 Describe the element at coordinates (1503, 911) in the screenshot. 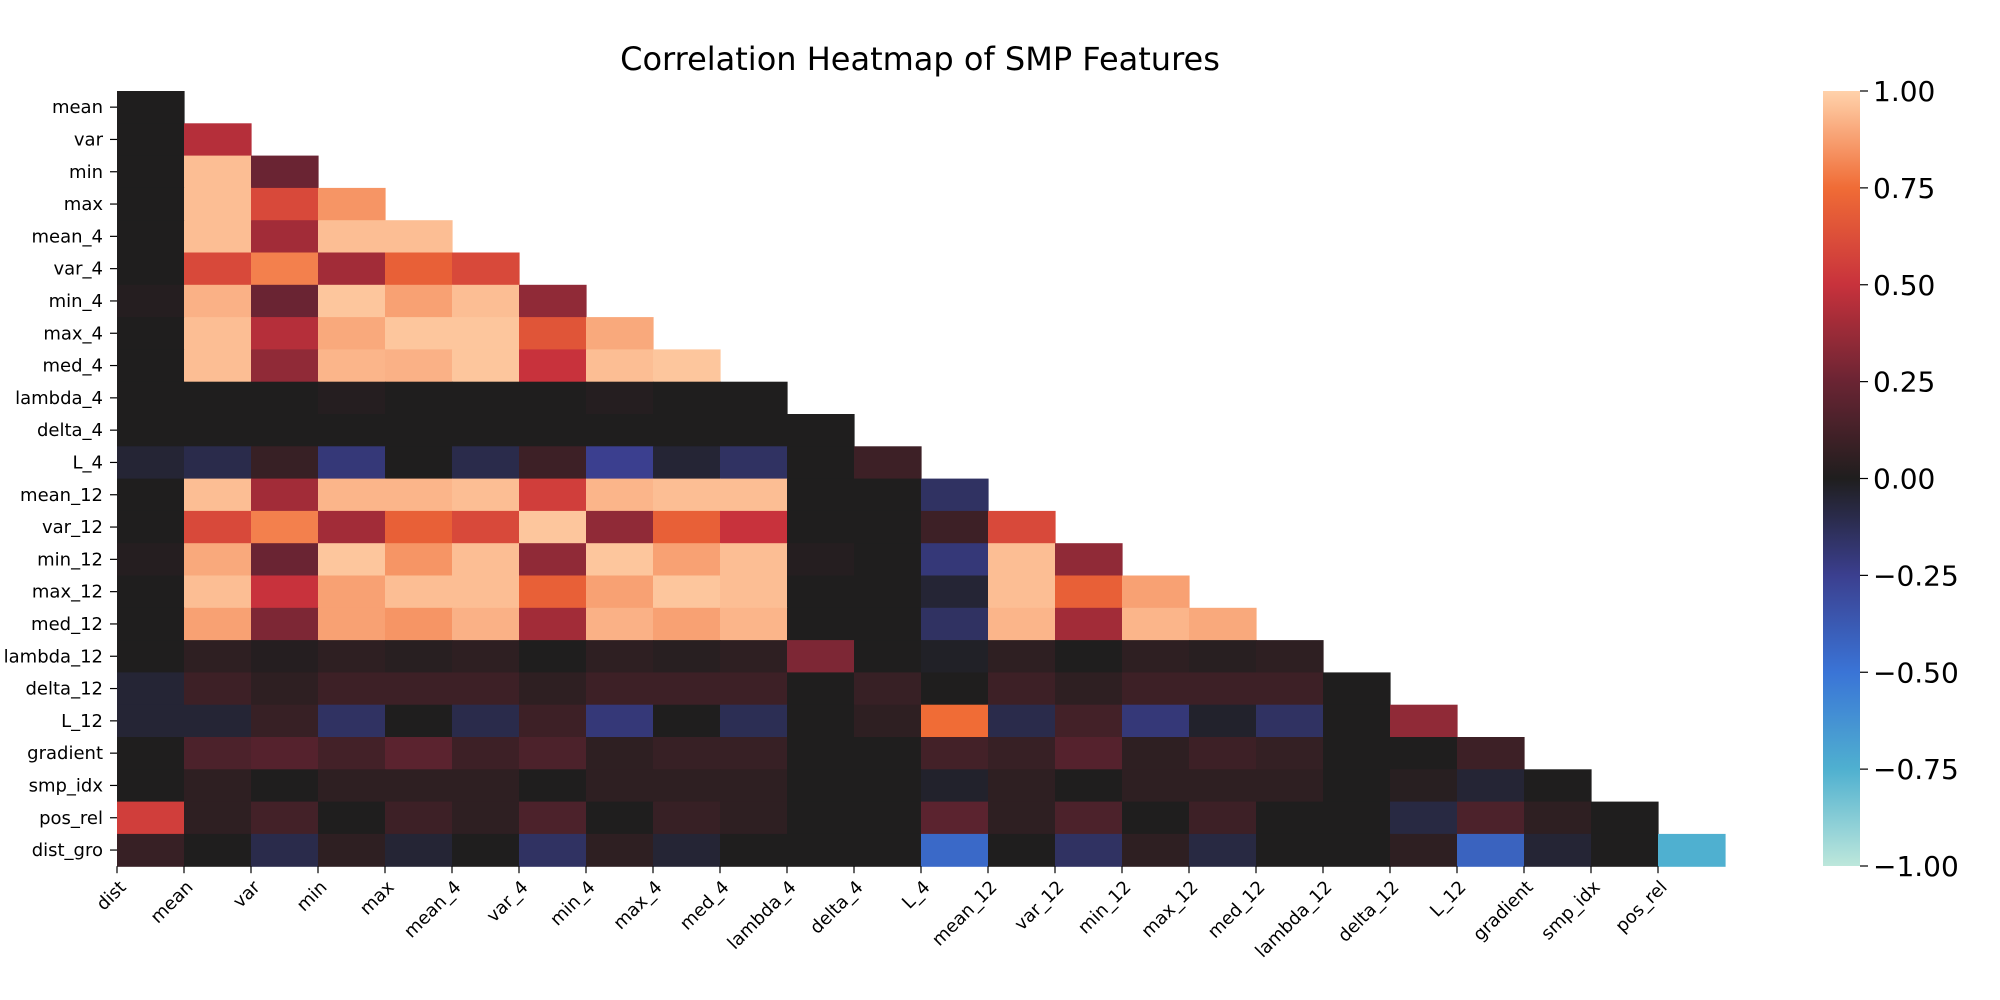

I see `x-tick-label: gradient` at that location.